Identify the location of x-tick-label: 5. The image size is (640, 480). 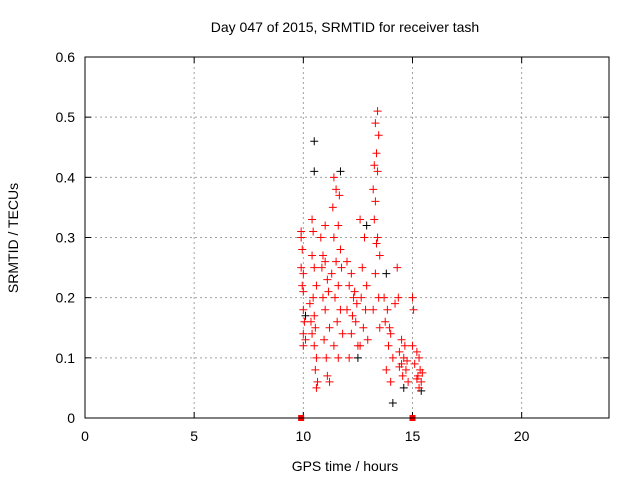
(194, 436).